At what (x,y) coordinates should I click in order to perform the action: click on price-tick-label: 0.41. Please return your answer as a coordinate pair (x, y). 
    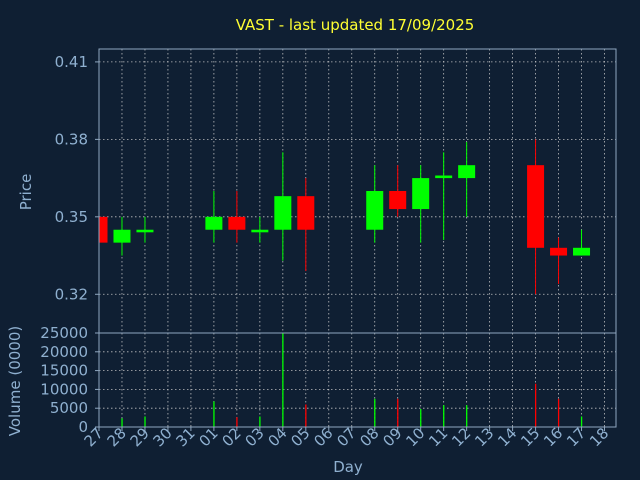
    Looking at the image, I should click on (71, 62).